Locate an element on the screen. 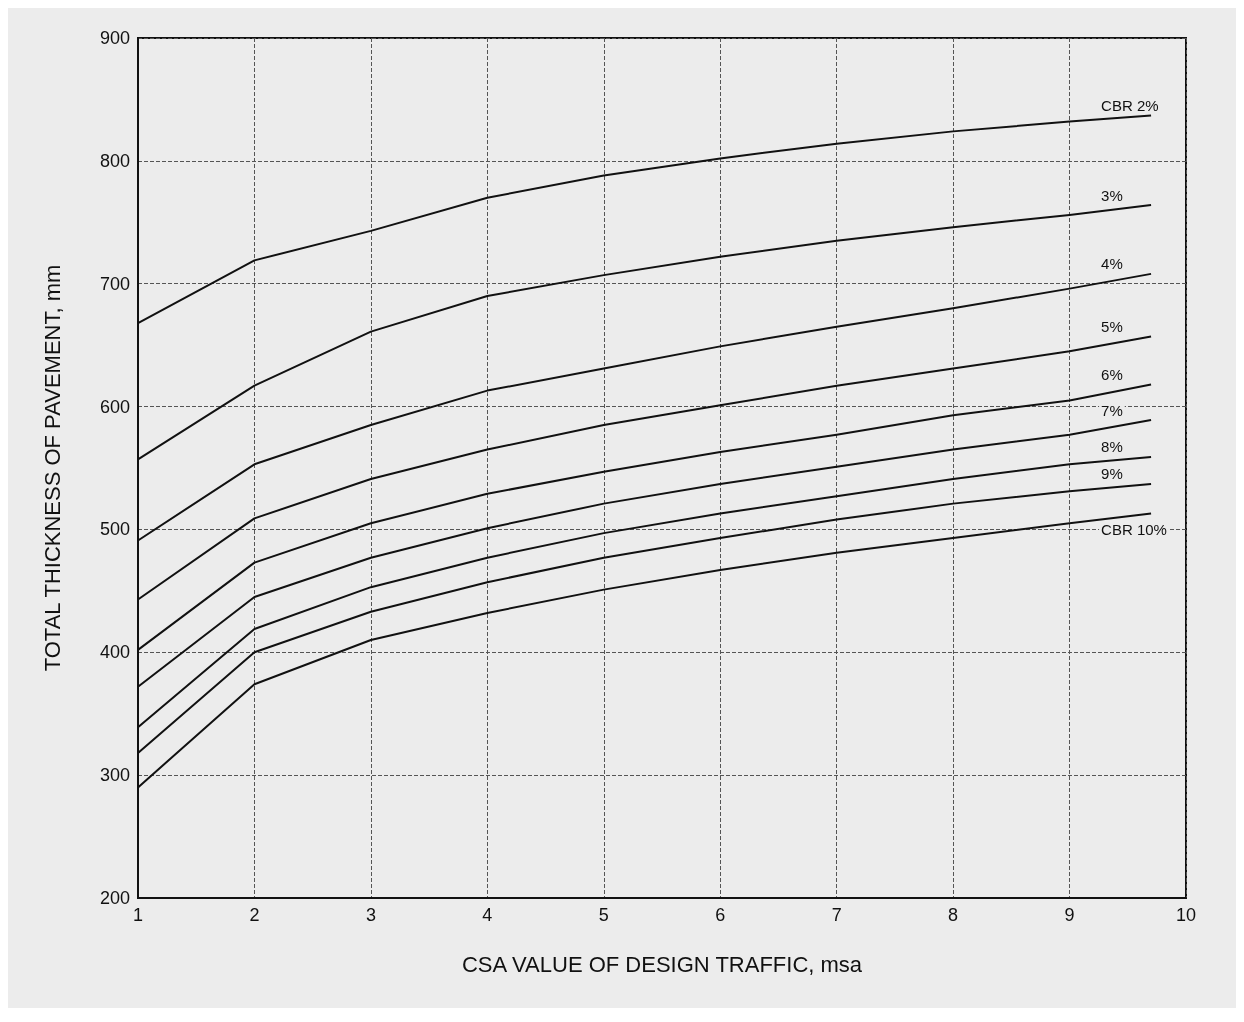 This screenshot has height=1022, width=1244. series-label: CBR 10% is located at coordinates (1134, 529).